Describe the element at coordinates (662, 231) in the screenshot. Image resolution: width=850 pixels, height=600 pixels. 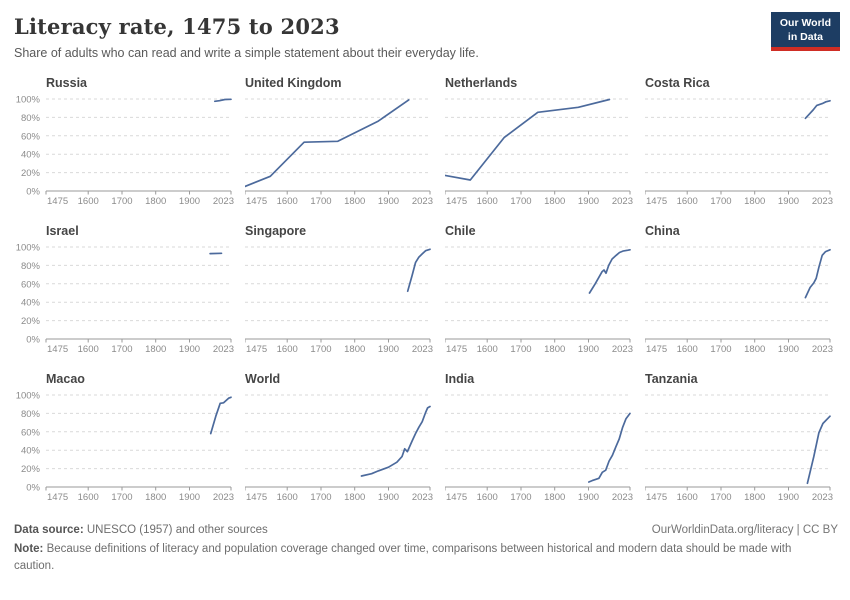
I see `chart-country-title: China` at that location.